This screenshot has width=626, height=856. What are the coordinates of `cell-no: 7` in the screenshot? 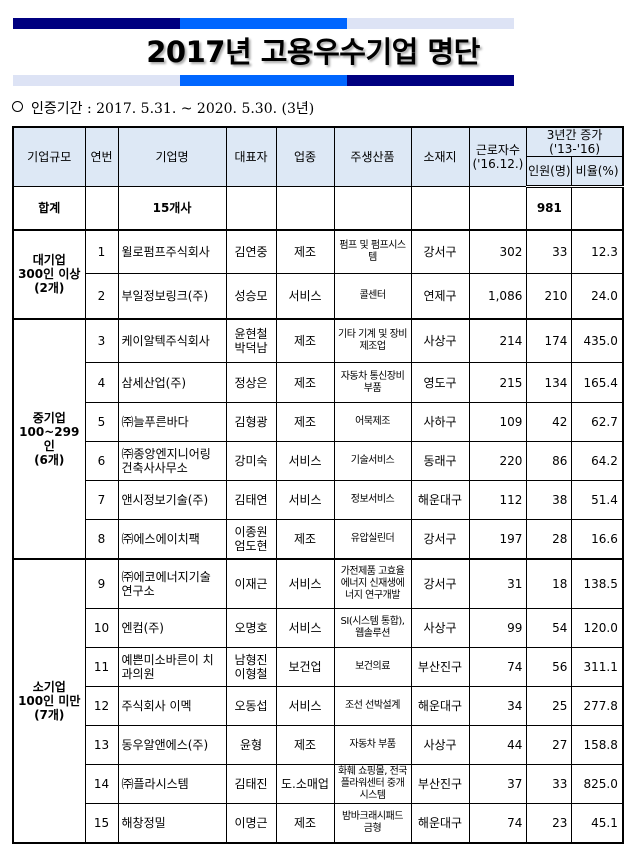 It's located at (101, 500).